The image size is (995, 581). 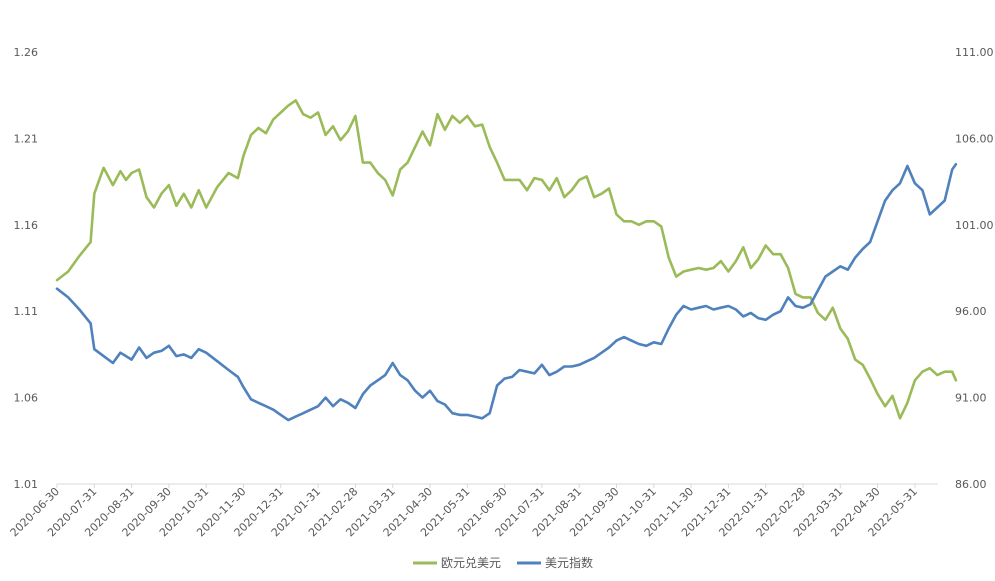 What do you see at coordinates (26, 225) in the screenshot?
I see `left-tick-label: 1.16` at bounding box center [26, 225].